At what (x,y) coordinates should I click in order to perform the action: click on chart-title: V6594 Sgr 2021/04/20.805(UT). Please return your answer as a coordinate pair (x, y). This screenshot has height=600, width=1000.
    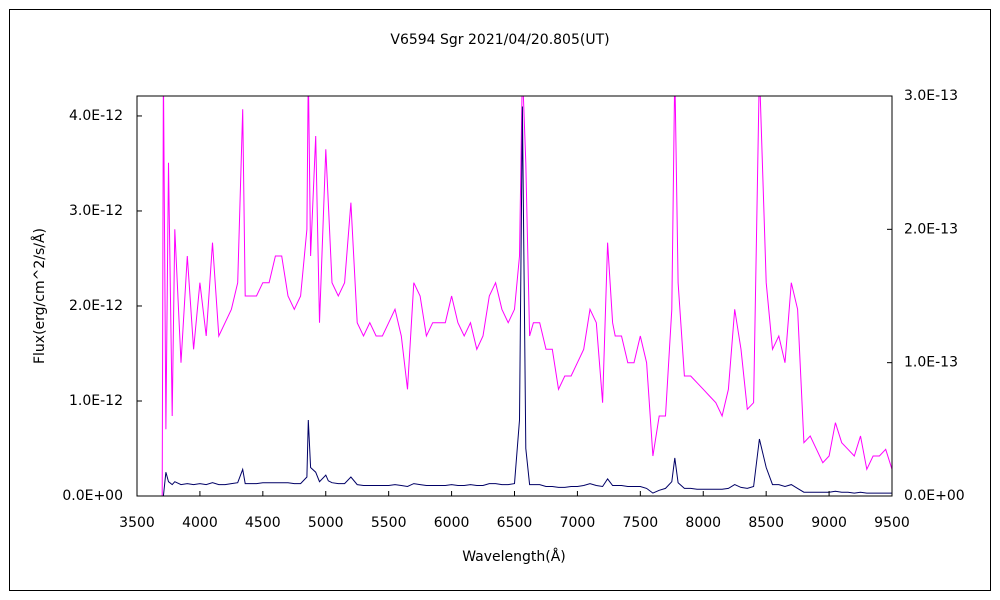
    Looking at the image, I should click on (499, 40).